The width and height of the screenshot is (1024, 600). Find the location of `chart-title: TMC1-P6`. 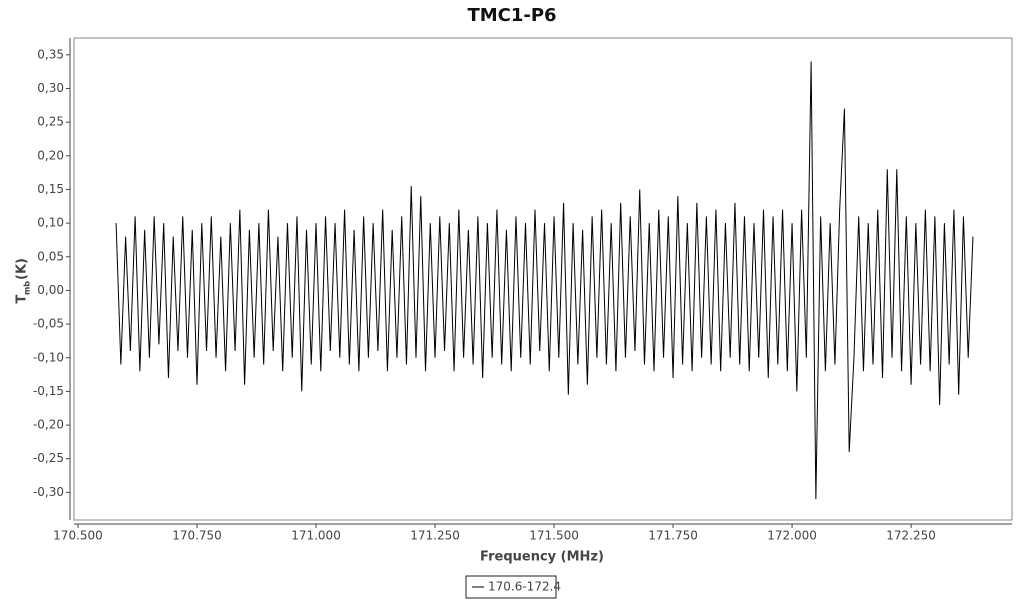

chart-title: TMC1-P6 is located at coordinates (511, 15).